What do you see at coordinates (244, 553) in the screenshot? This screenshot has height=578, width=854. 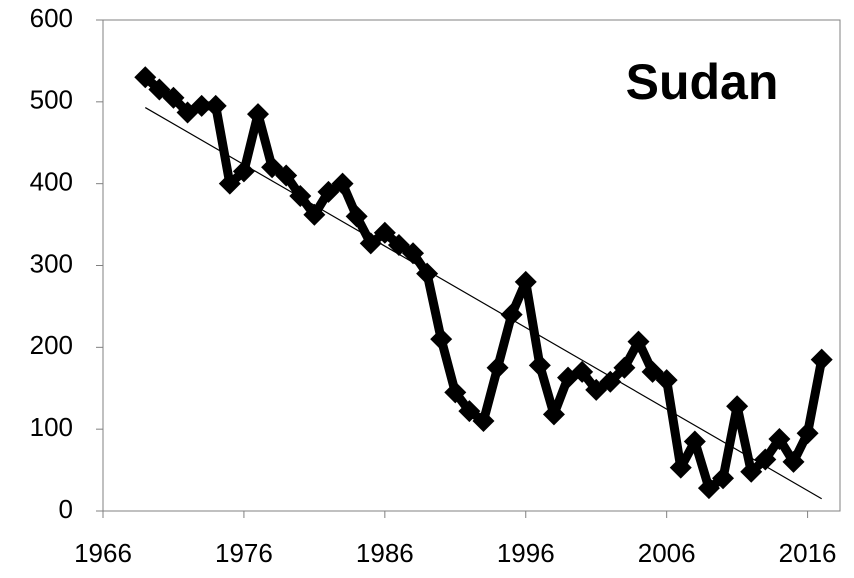 I see `x-tick-label: 1976` at bounding box center [244, 553].